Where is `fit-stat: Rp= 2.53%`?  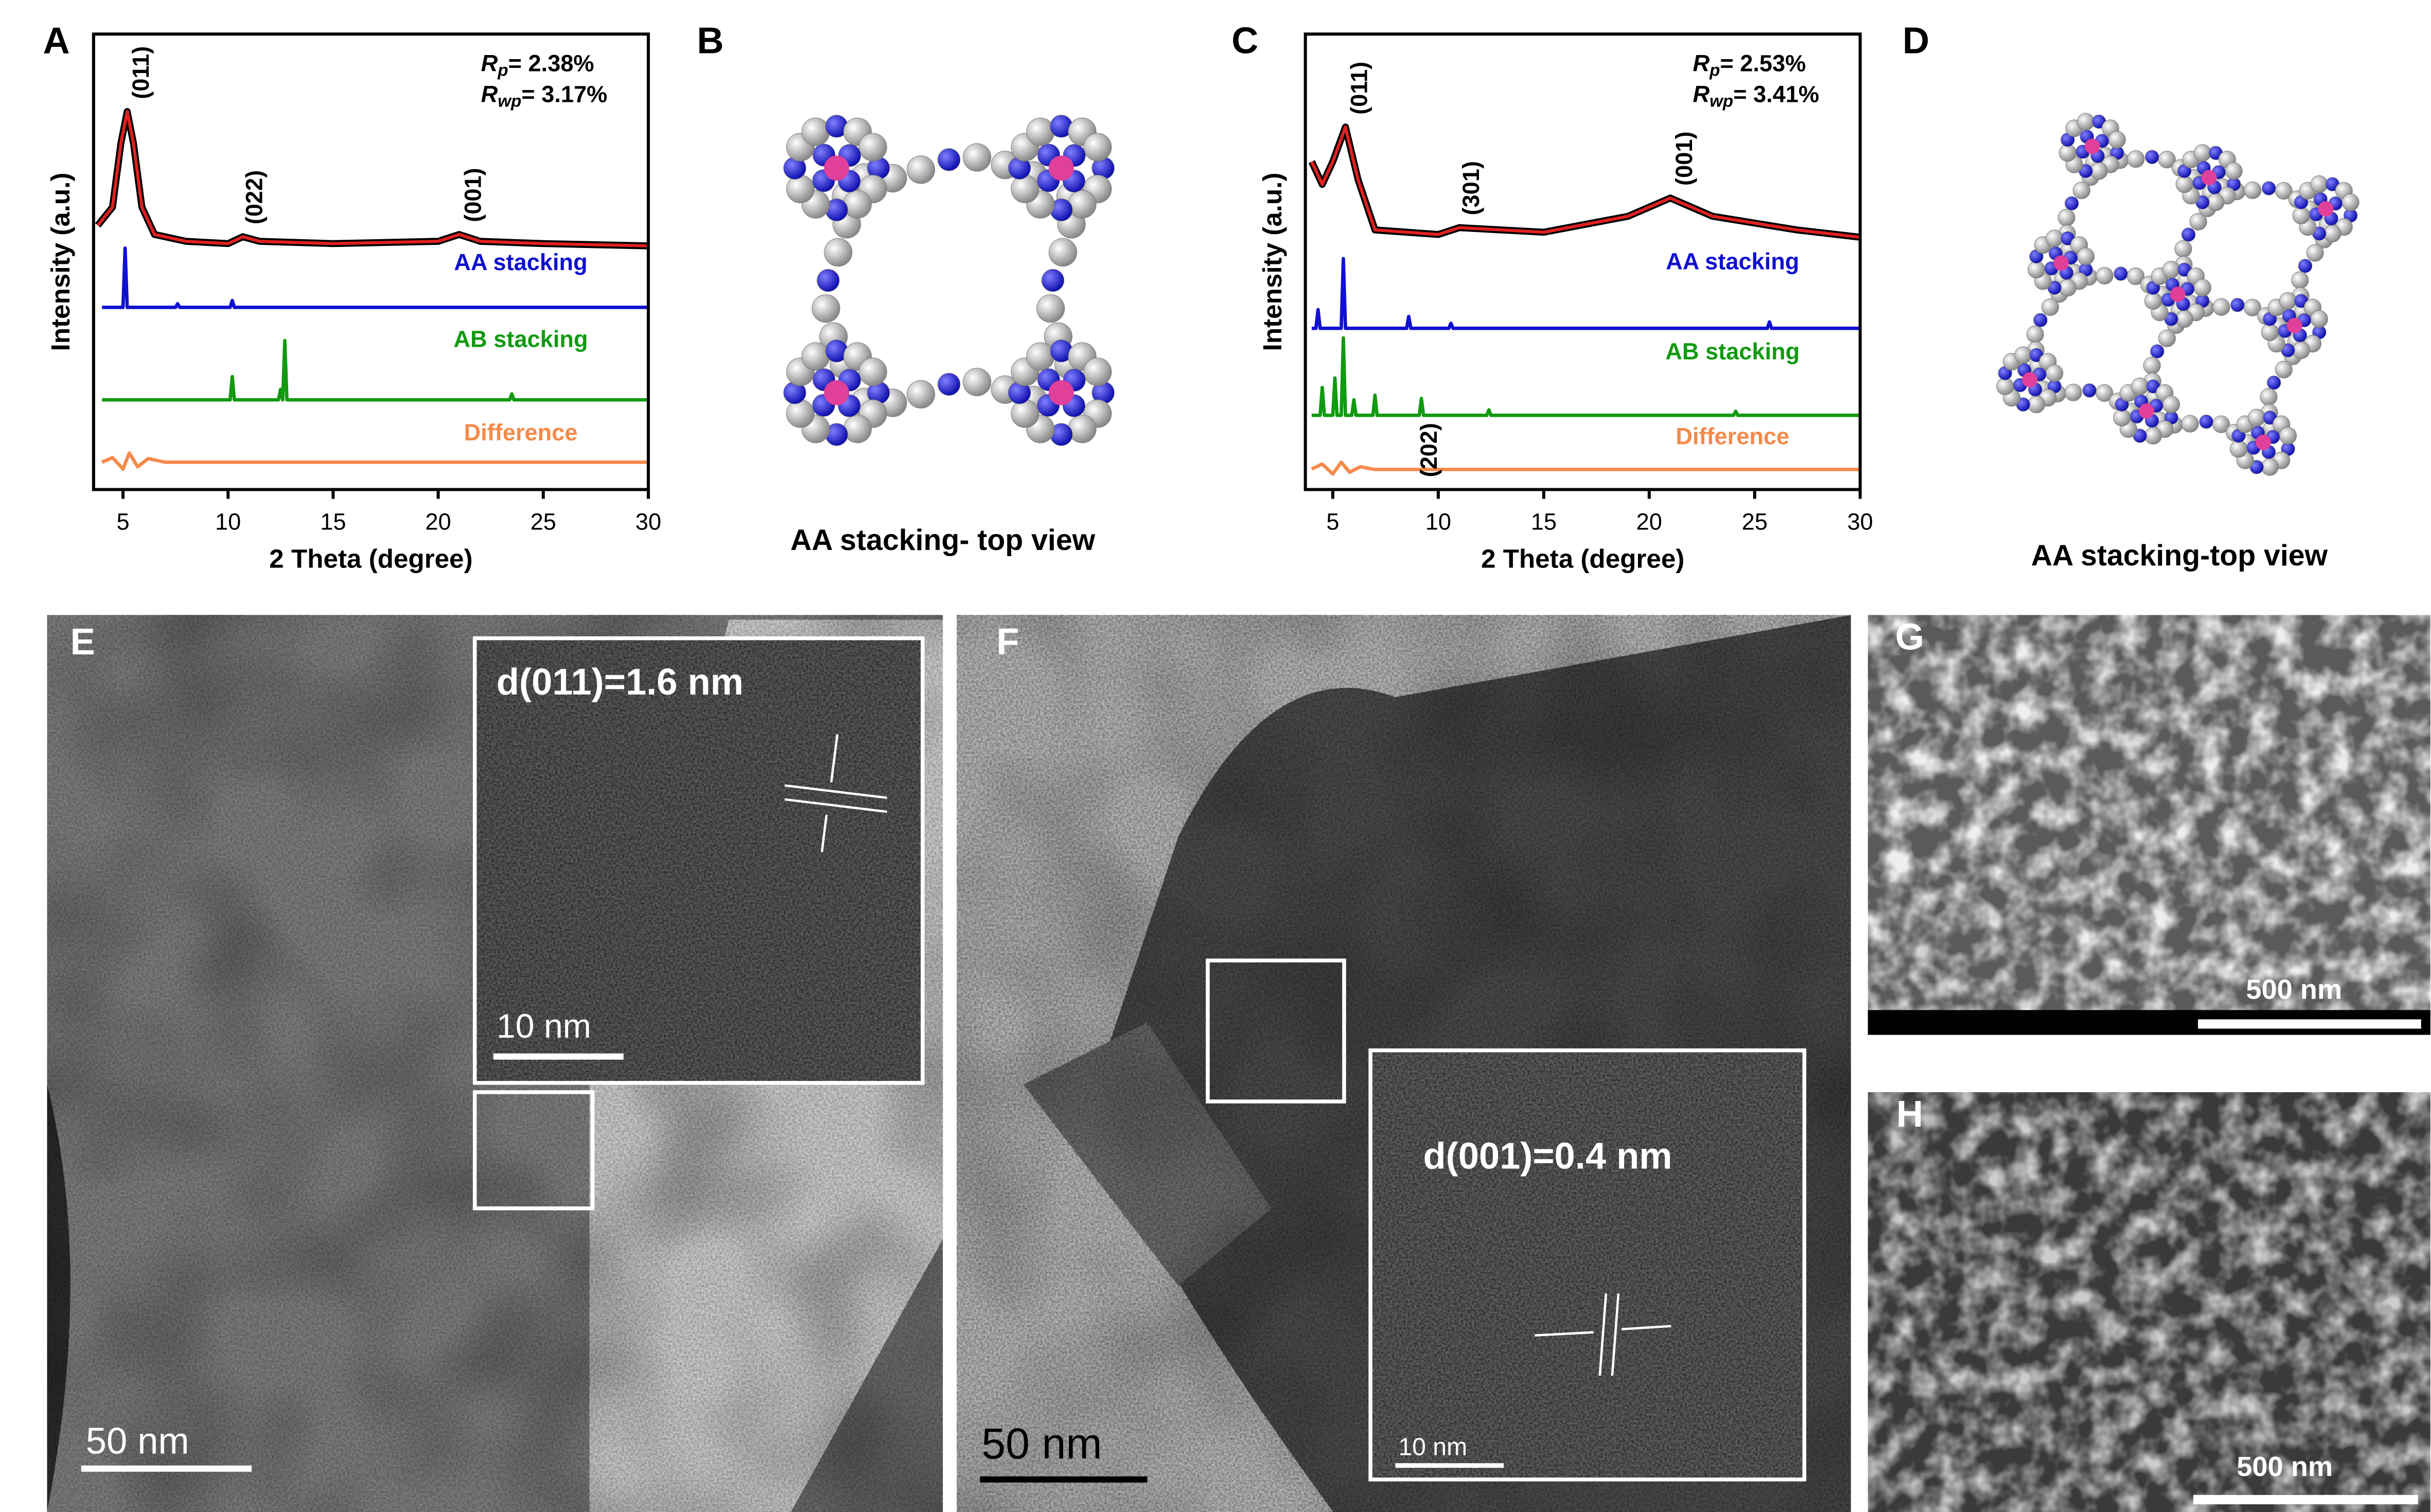 fit-stat: Rp= 2.53% is located at coordinates (1749, 65).